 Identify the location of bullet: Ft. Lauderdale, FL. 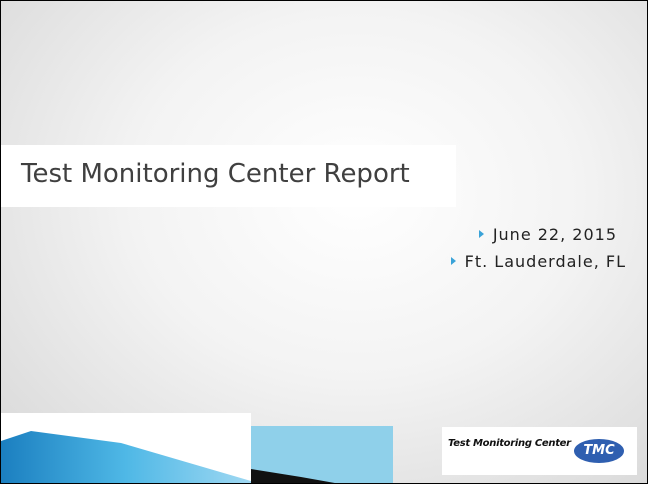
(538, 261).